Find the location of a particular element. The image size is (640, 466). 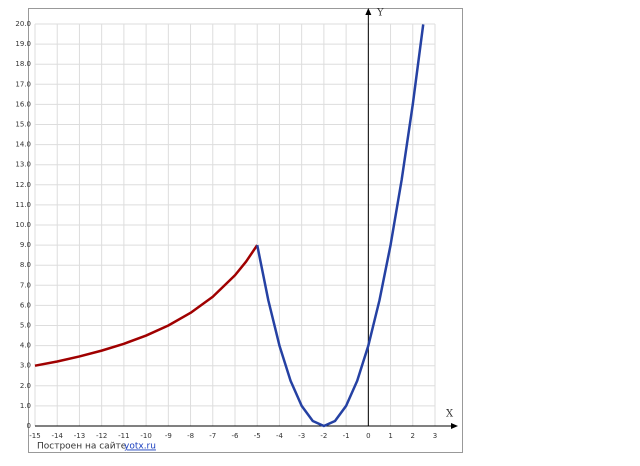

y-tick-label: 15.0 is located at coordinates (23, 125).